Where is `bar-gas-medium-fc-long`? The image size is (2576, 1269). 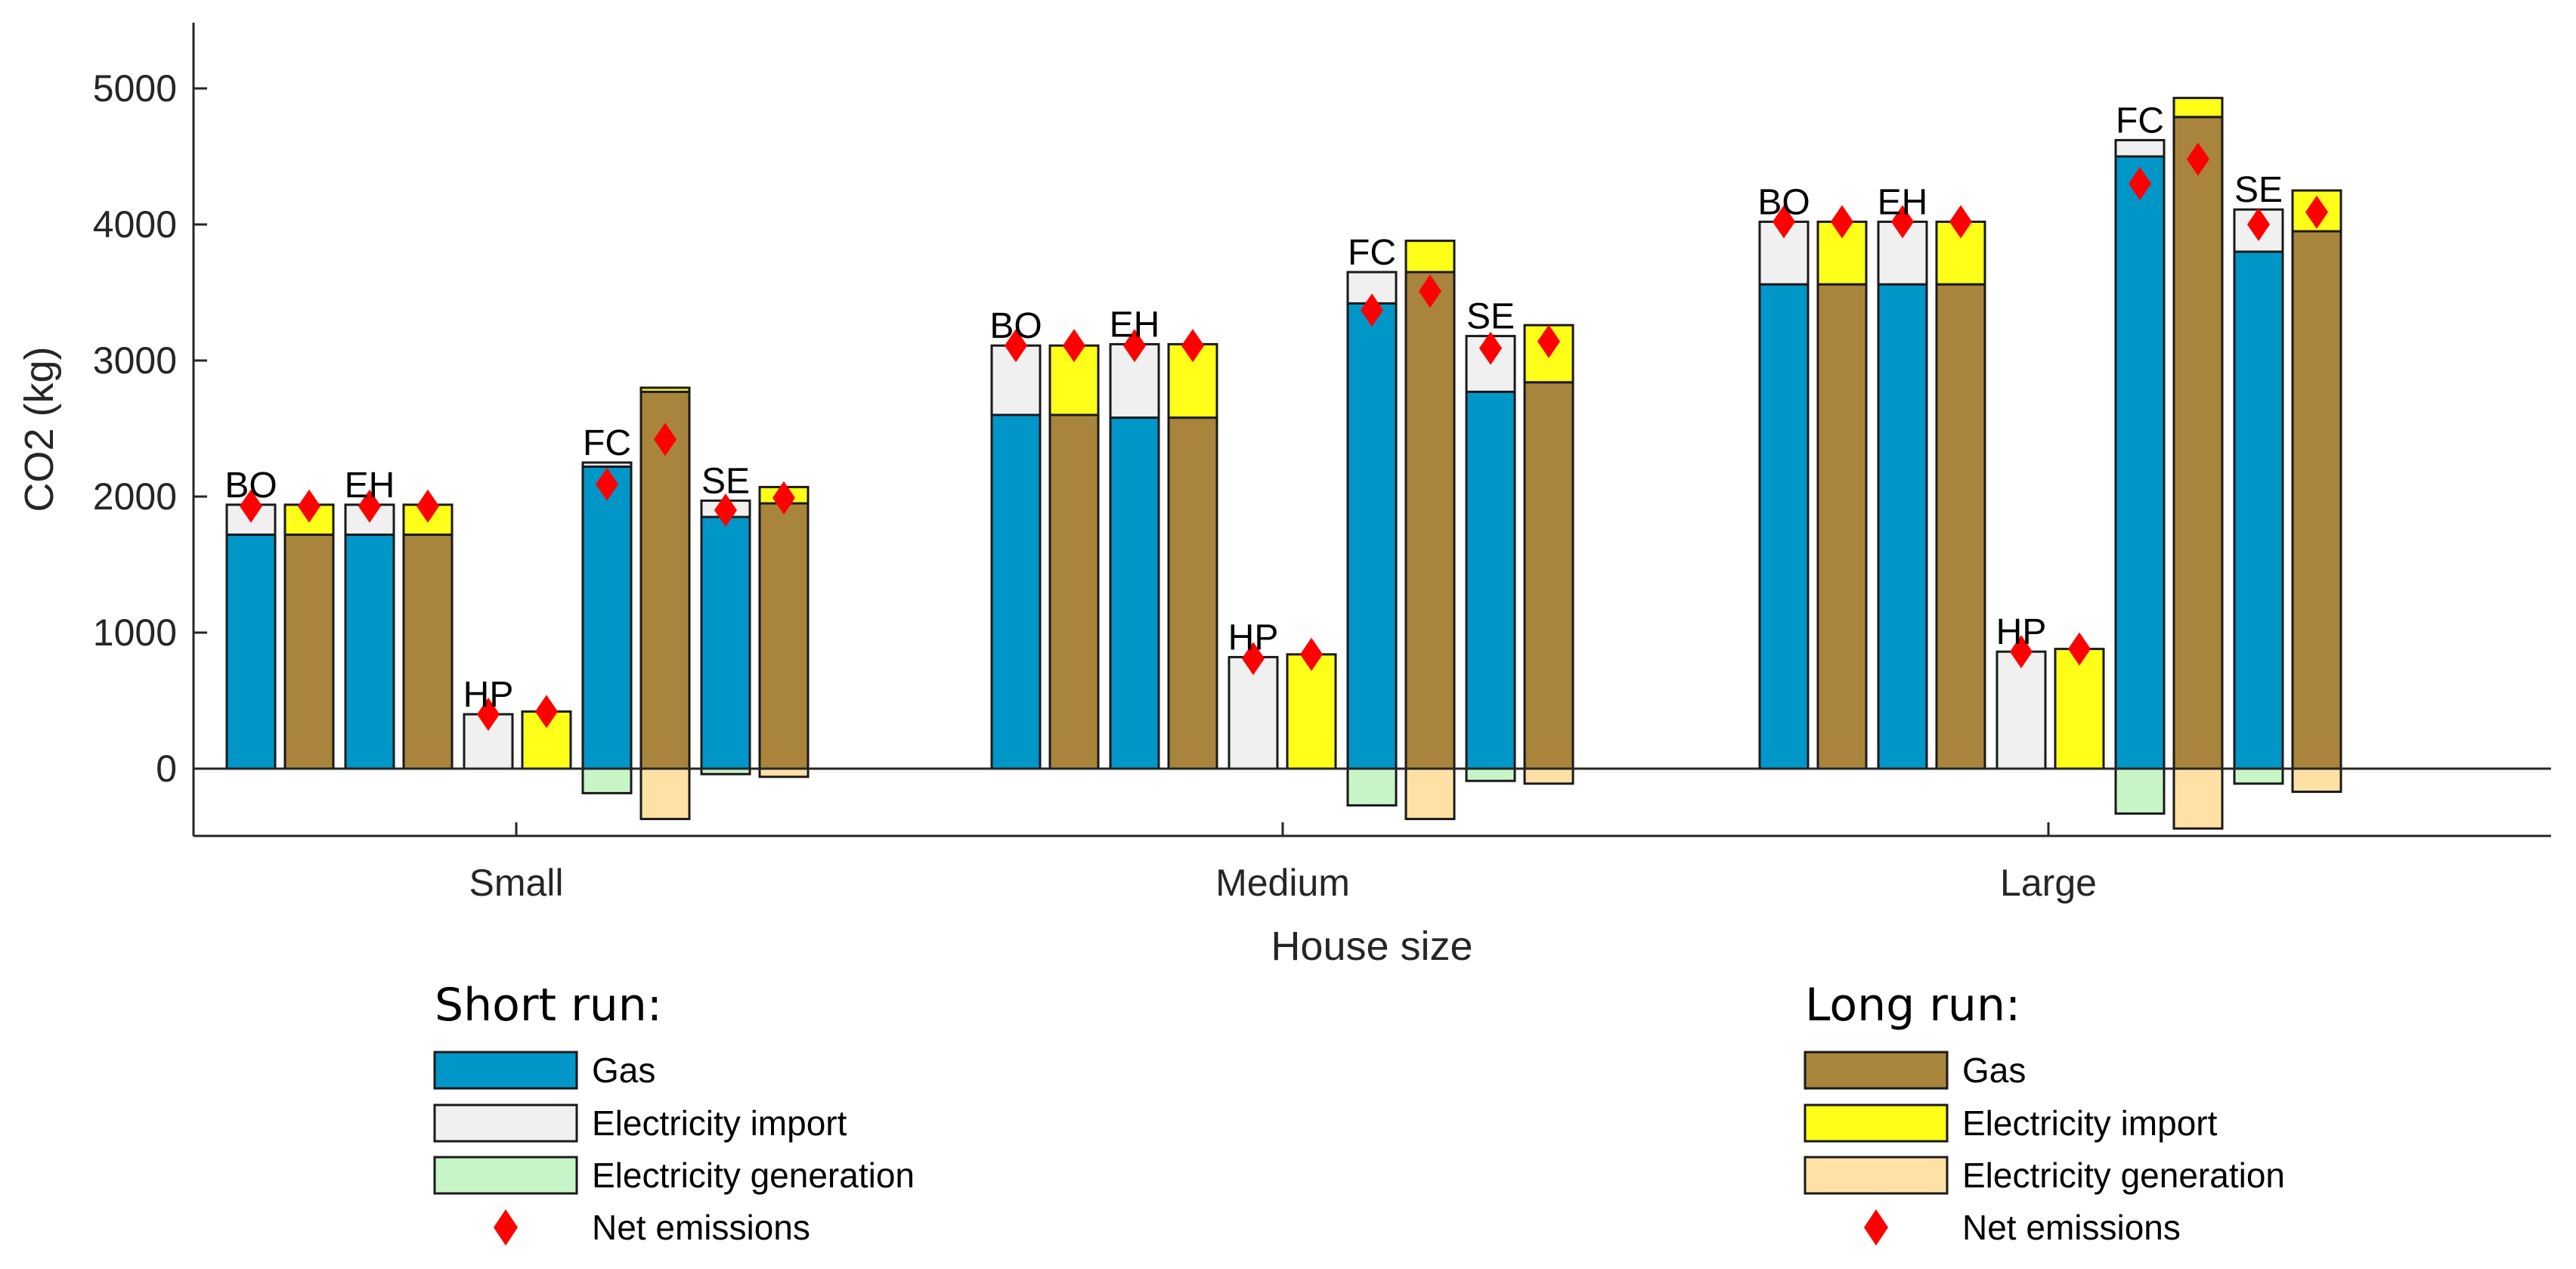
bar-gas-medium-fc-long is located at coordinates (1430, 520).